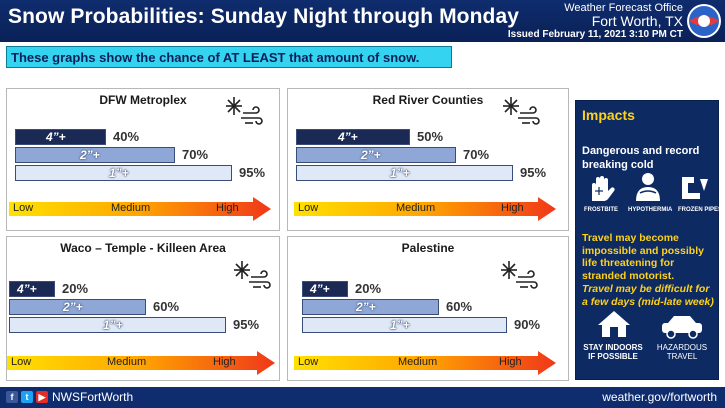 This screenshot has height=408, width=725. What do you see at coordinates (613, 352) in the screenshot?
I see `stay-indoors-label: STAY INDOORS IF POSSIBLE` at bounding box center [613, 352].